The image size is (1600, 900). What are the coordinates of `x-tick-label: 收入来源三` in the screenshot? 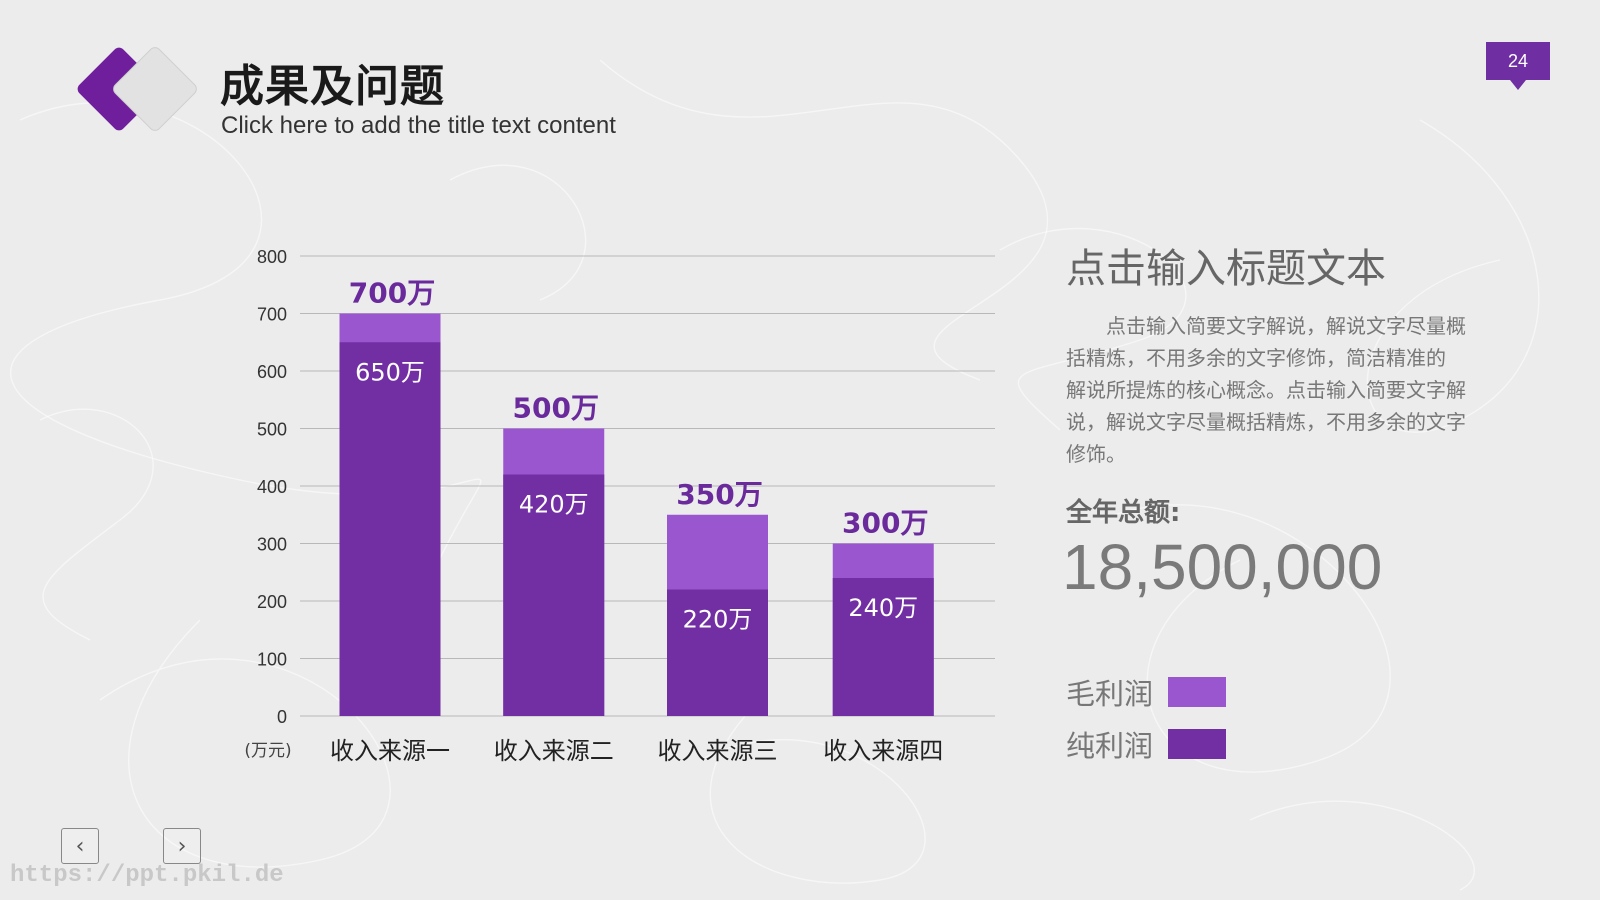 It's located at (718, 751).